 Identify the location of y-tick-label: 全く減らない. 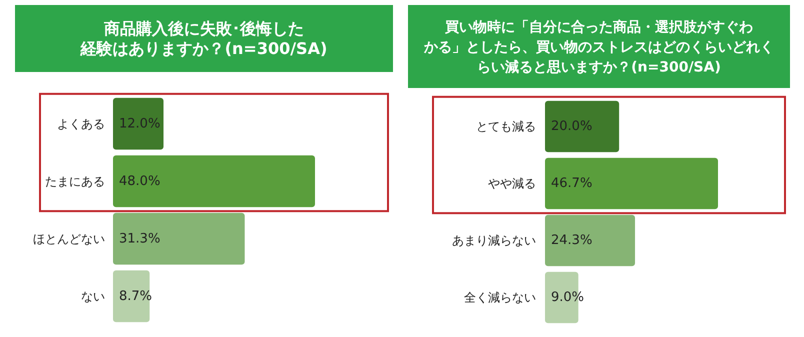
(500, 297).